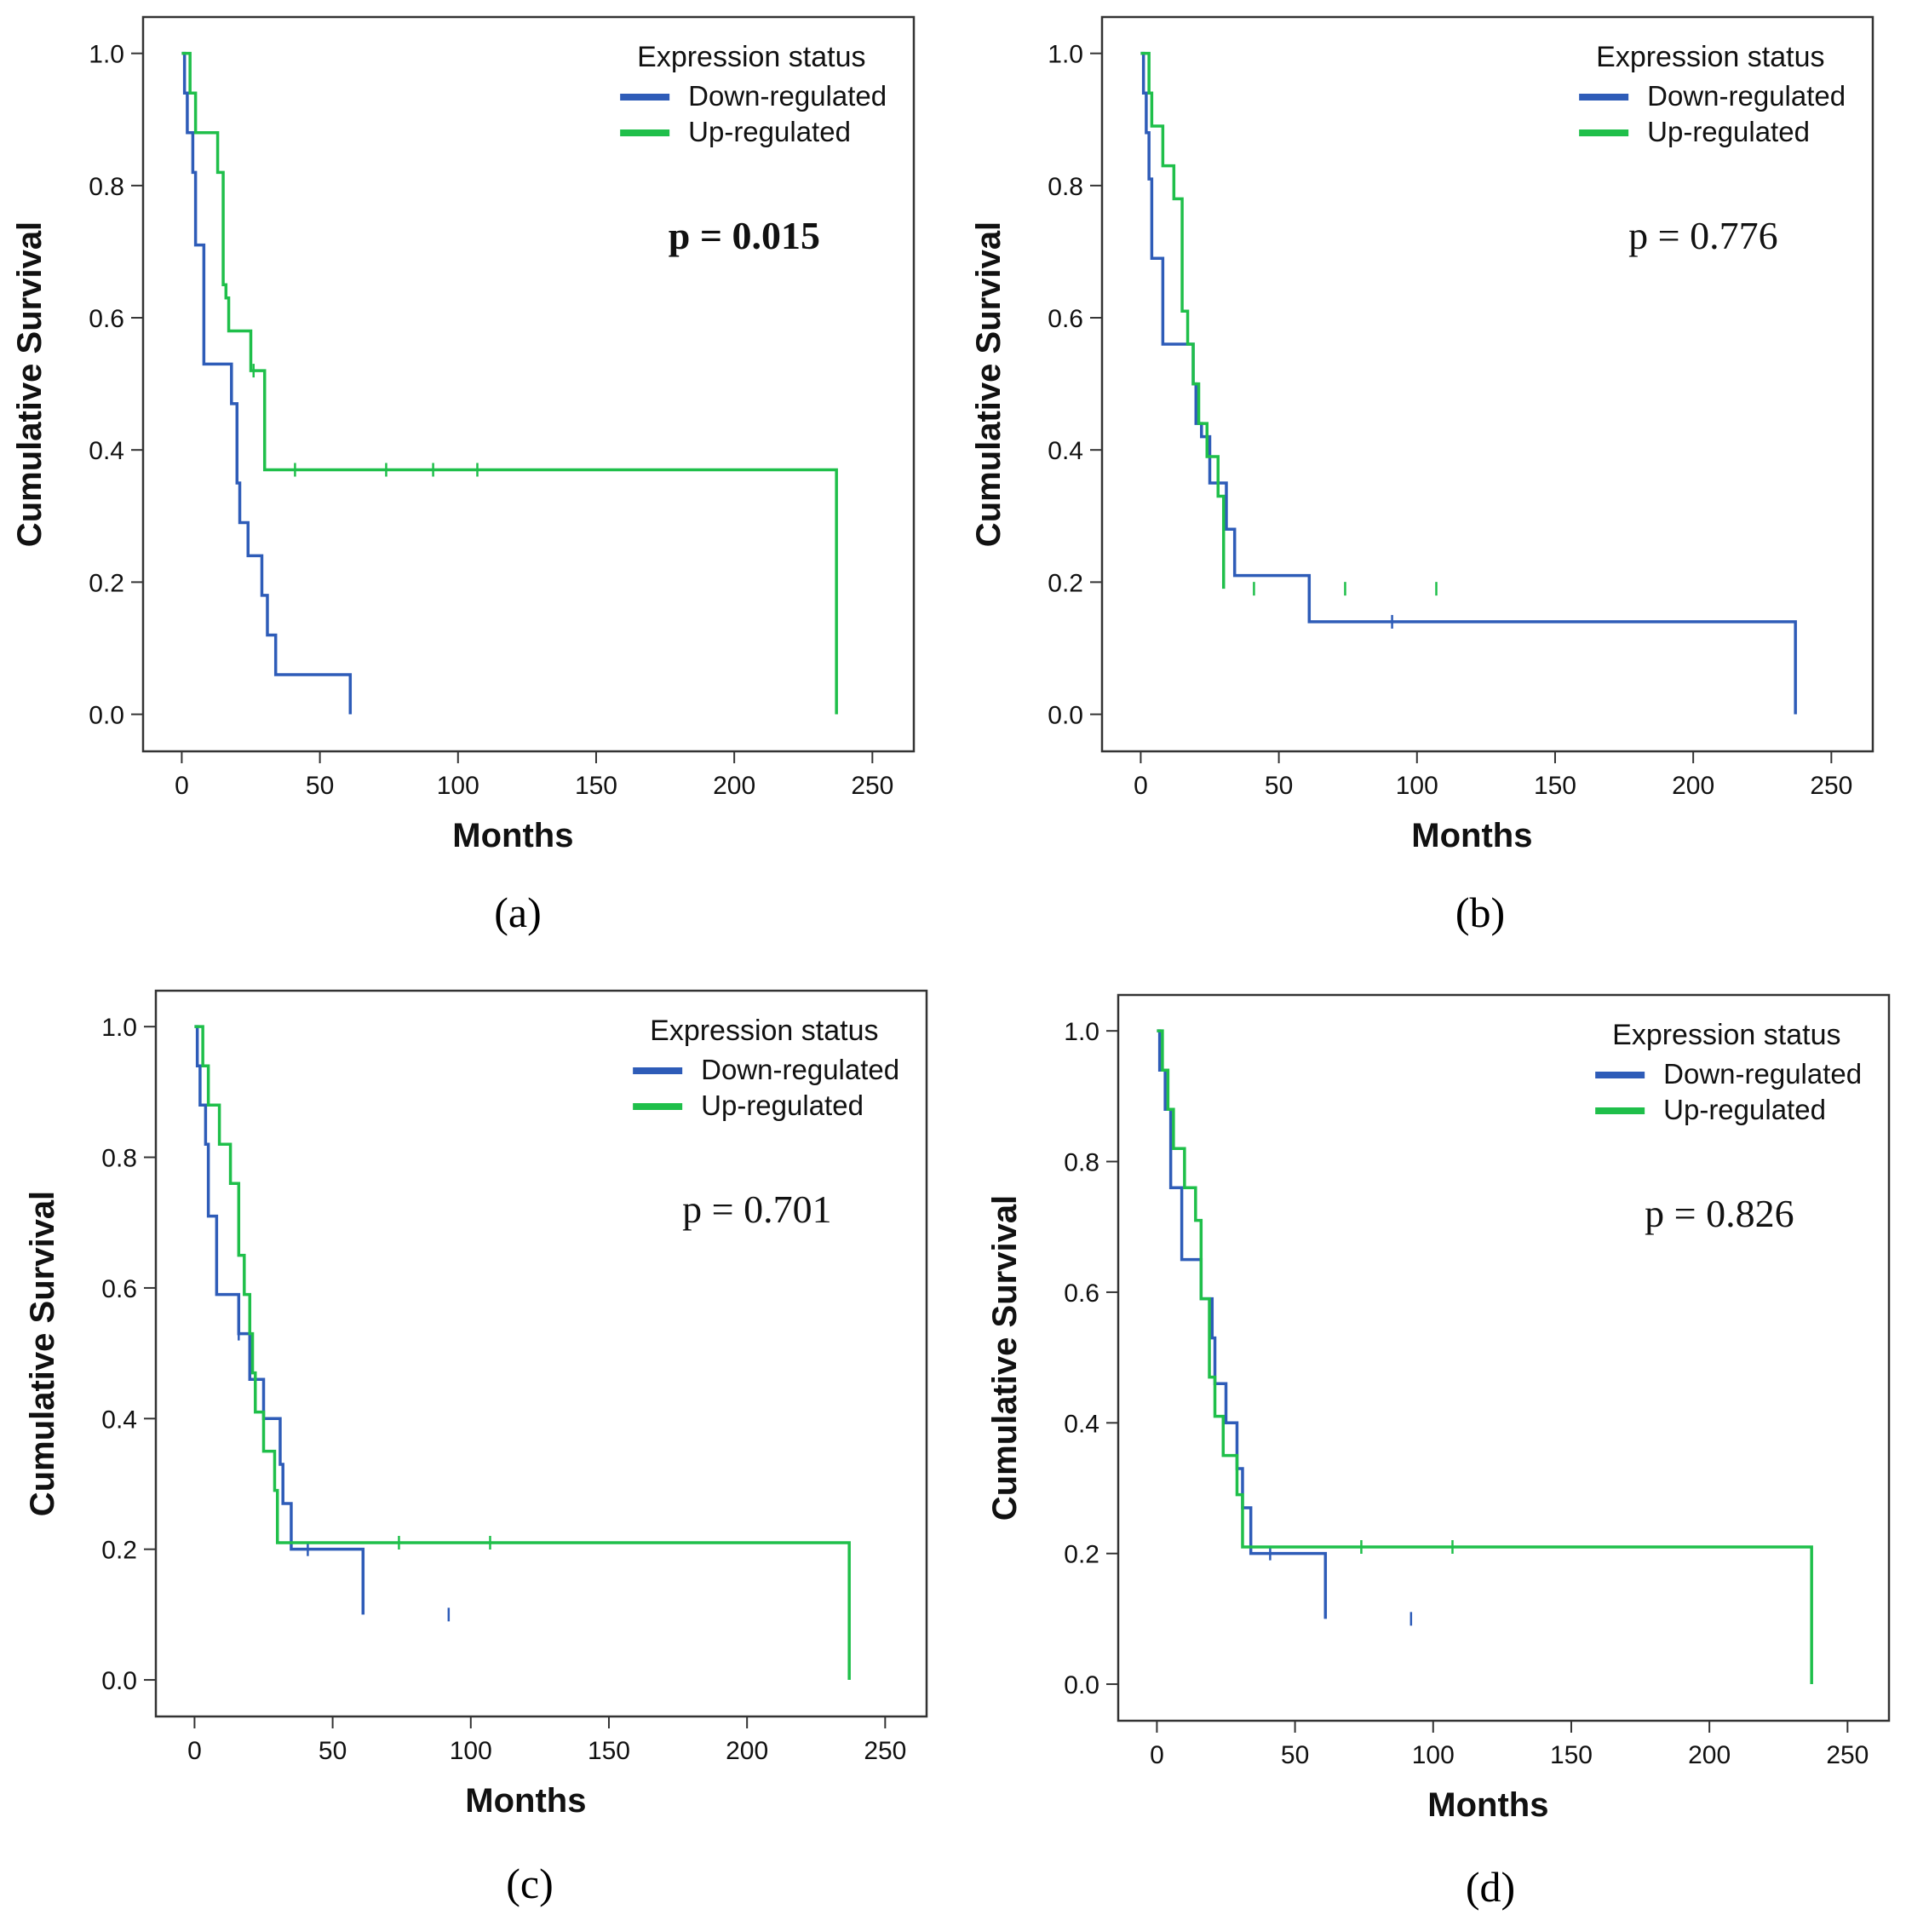 This screenshot has height=1932, width=1906. I want to click on panel-caption-a: (a), so click(518, 912).